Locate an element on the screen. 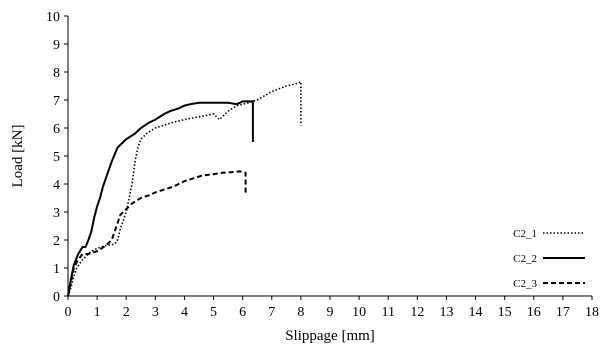 The height and width of the screenshot is (356, 600). x-tick-label: 12 is located at coordinates (417, 312).